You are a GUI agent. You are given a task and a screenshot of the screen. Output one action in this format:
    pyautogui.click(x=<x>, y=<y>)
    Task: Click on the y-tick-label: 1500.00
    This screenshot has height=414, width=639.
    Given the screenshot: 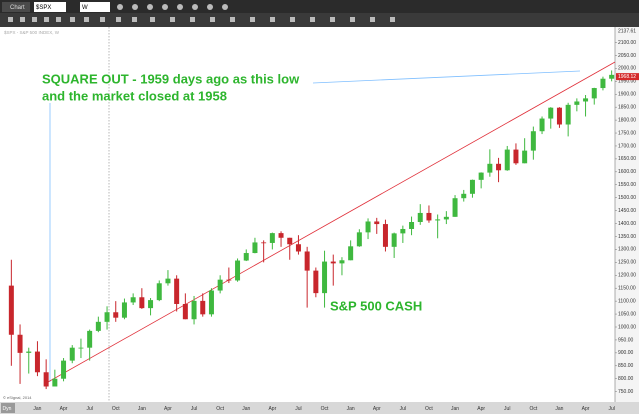 What is the action you would take?
    pyautogui.click(x=627, y=198)
    